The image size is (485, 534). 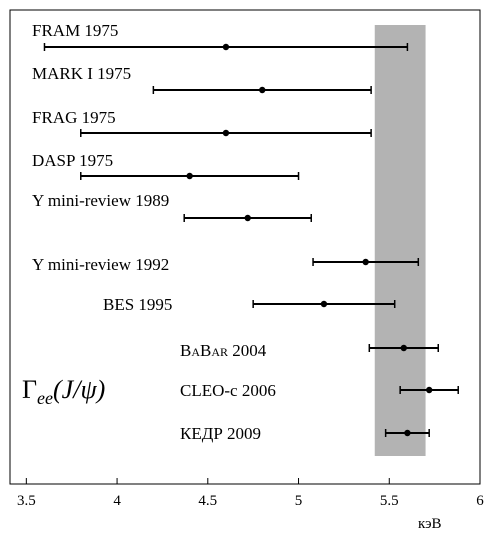 I want to click on x-tick-label: 4.5, so click(x=207, y=501).